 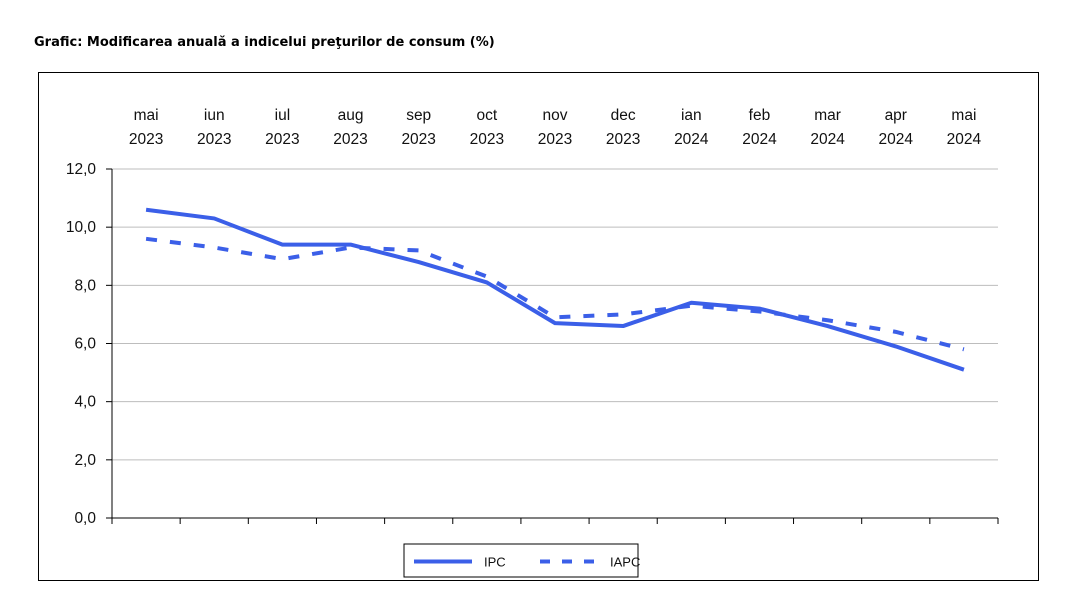 What do you see at coordinates (85, 402) in the screenshot?
I see `y-tick-label: 4,0` at bounding box center [85, 402].